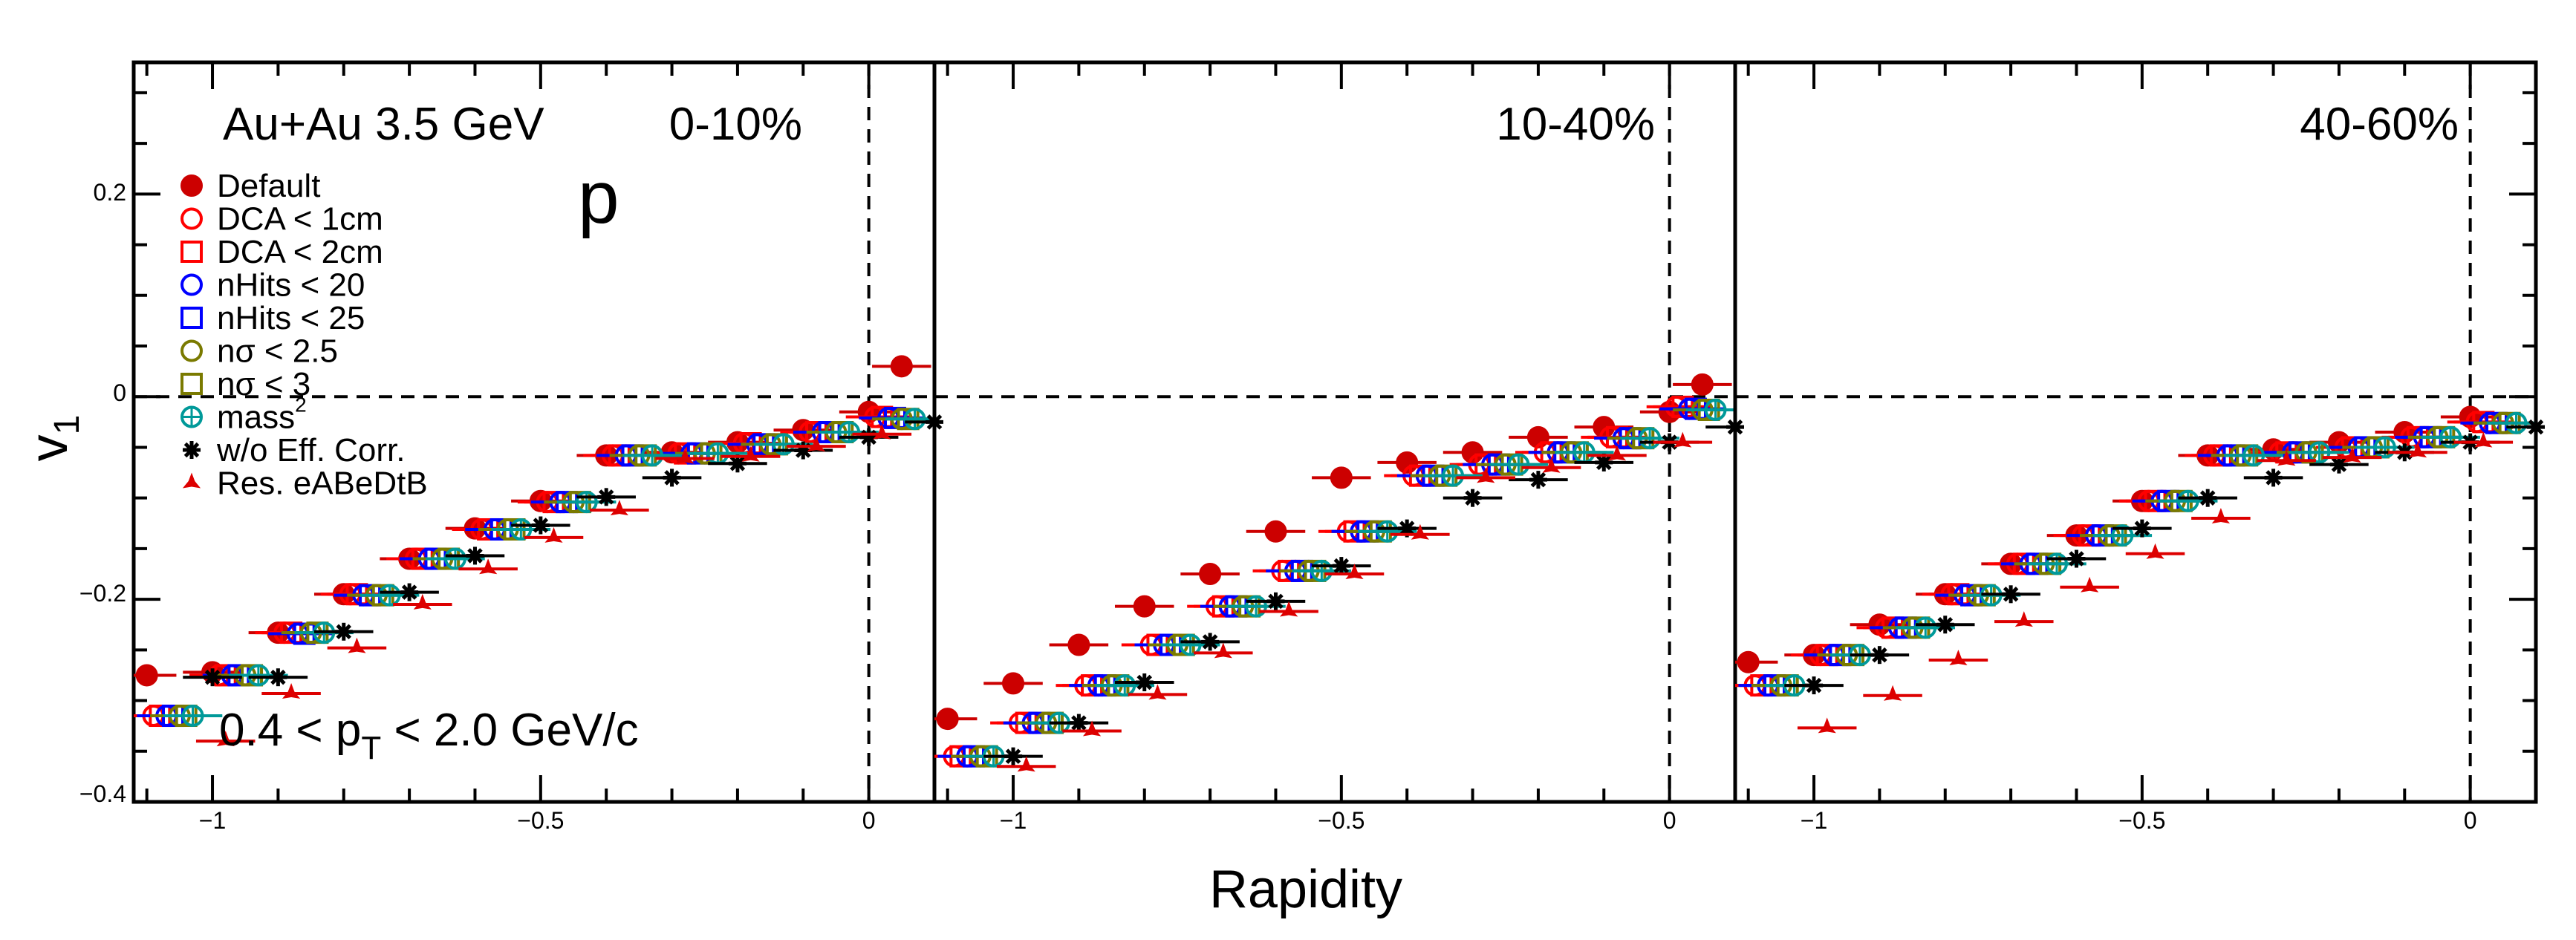 Image resolution: width=2576 pixels, height=940 pixels. I want to click on legend-item: nσ < 3, so click(245, 384).